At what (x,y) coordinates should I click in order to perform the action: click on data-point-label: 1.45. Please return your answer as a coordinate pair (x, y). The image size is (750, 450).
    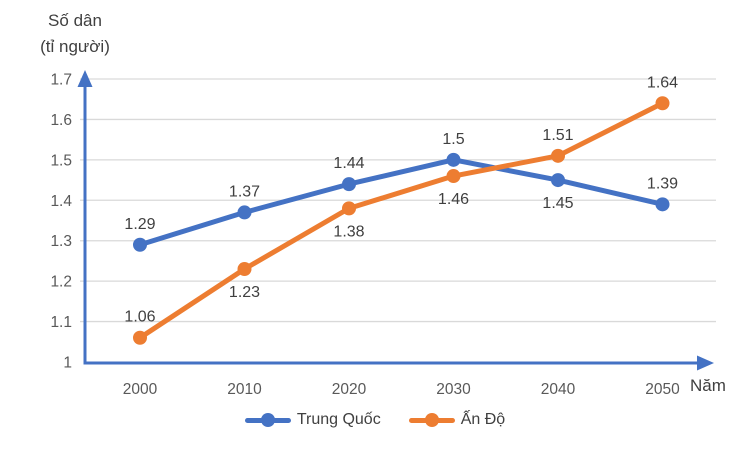
    Looking at the image, I should click on (557, 203).